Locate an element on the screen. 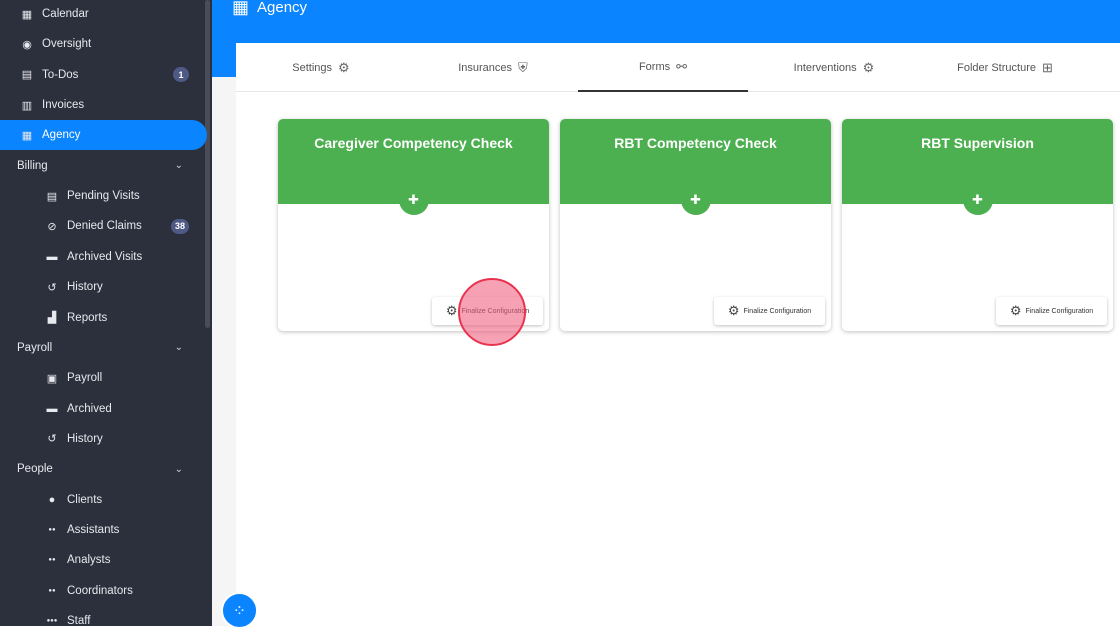  sidebar-item-clients: ● Clients is located at coordinates (103, 500).